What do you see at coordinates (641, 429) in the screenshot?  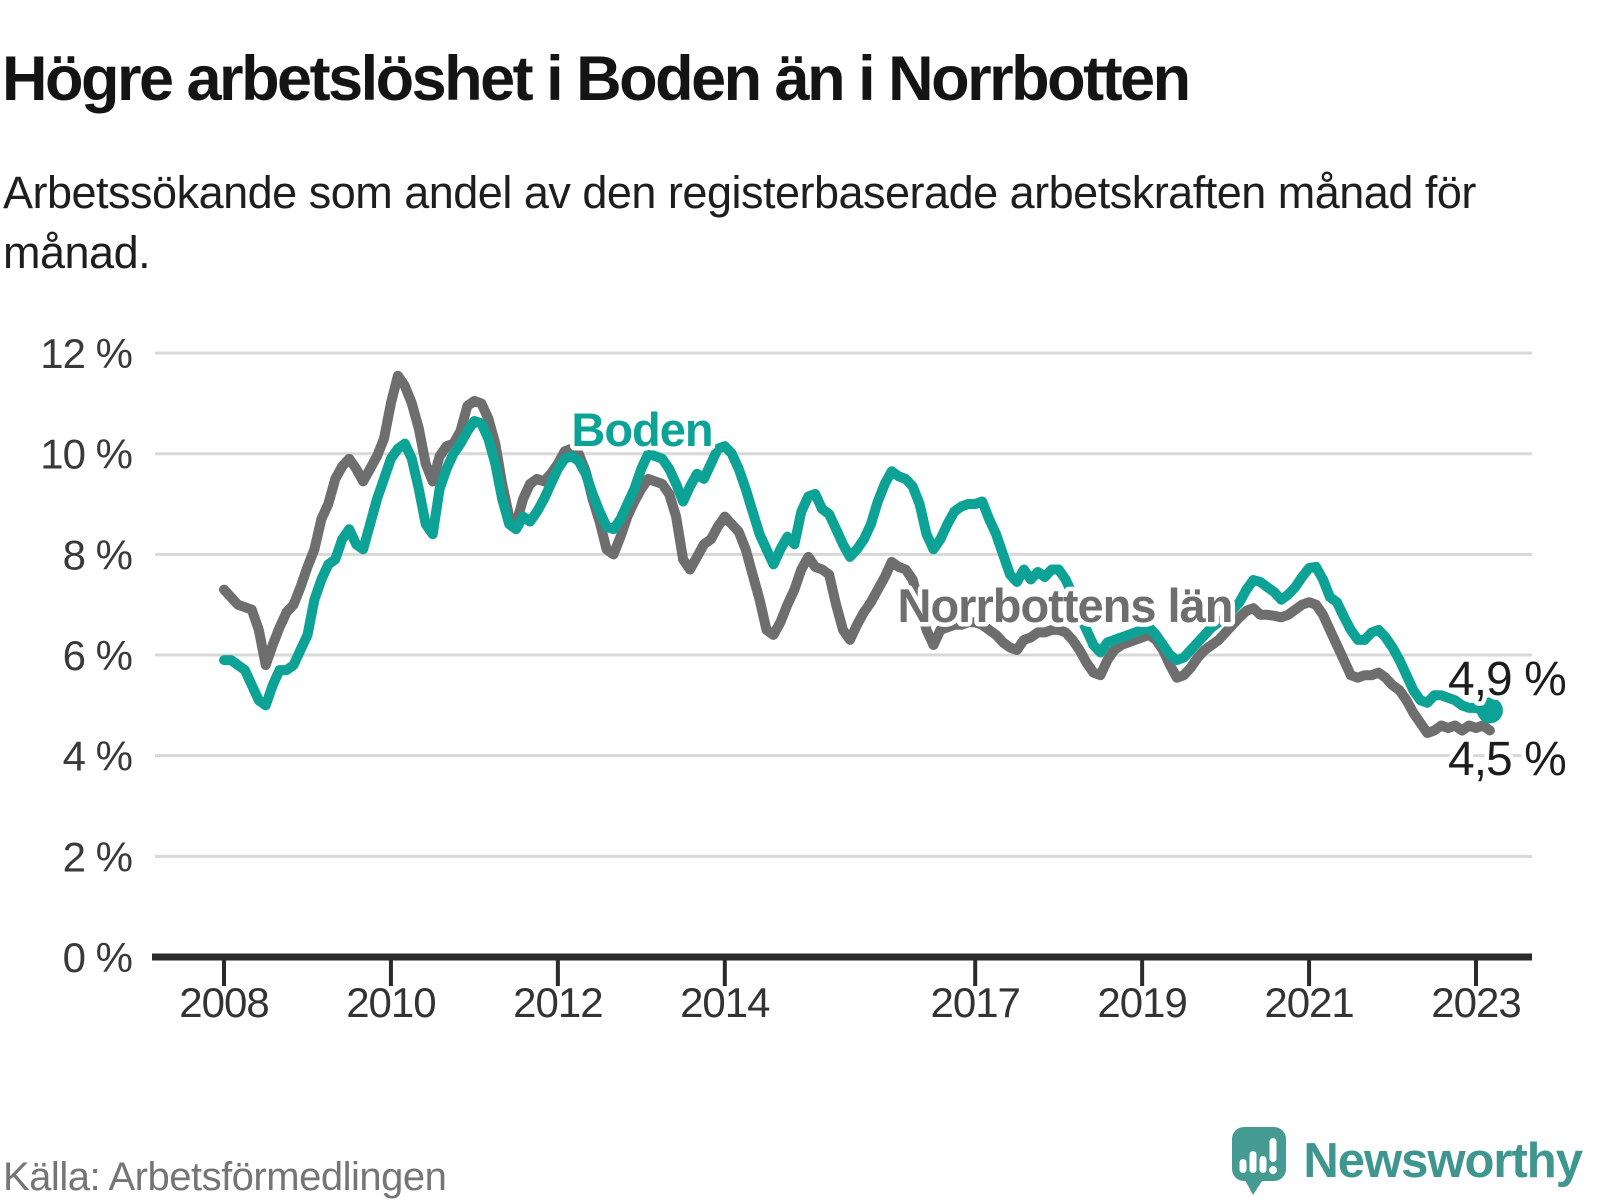 I see `label-boden: Boden` at bounding box center [641, 429].